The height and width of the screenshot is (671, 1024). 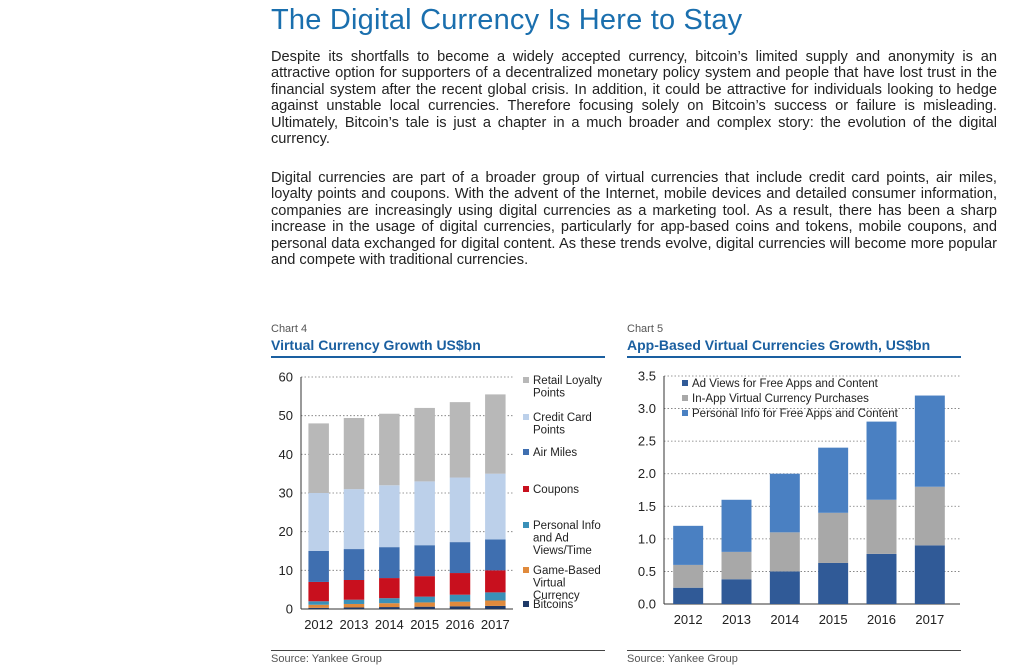 What do you see at coordinates (556, 490) in the screenshot?
I see `legend-label: Coupons` at bounding box center [556, 490].